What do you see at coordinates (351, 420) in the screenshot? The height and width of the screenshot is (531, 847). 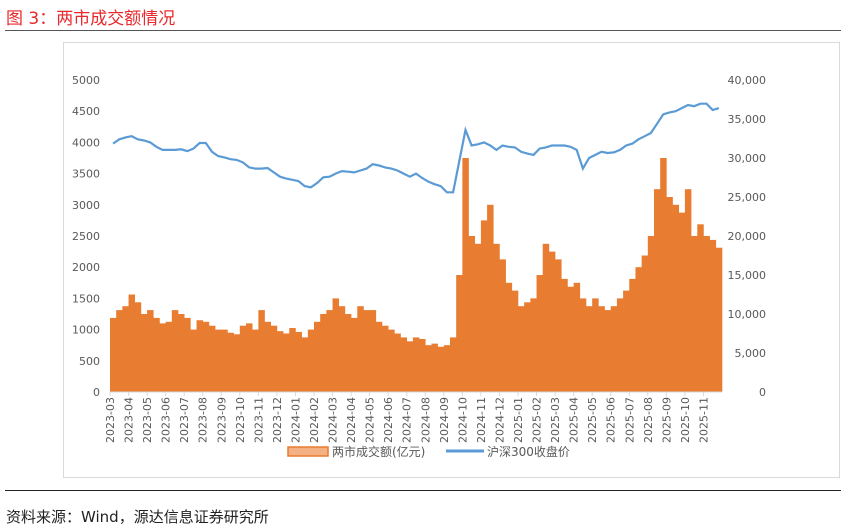 I see `x-tick-label: 2024-04` at bounding box center [351, 420].